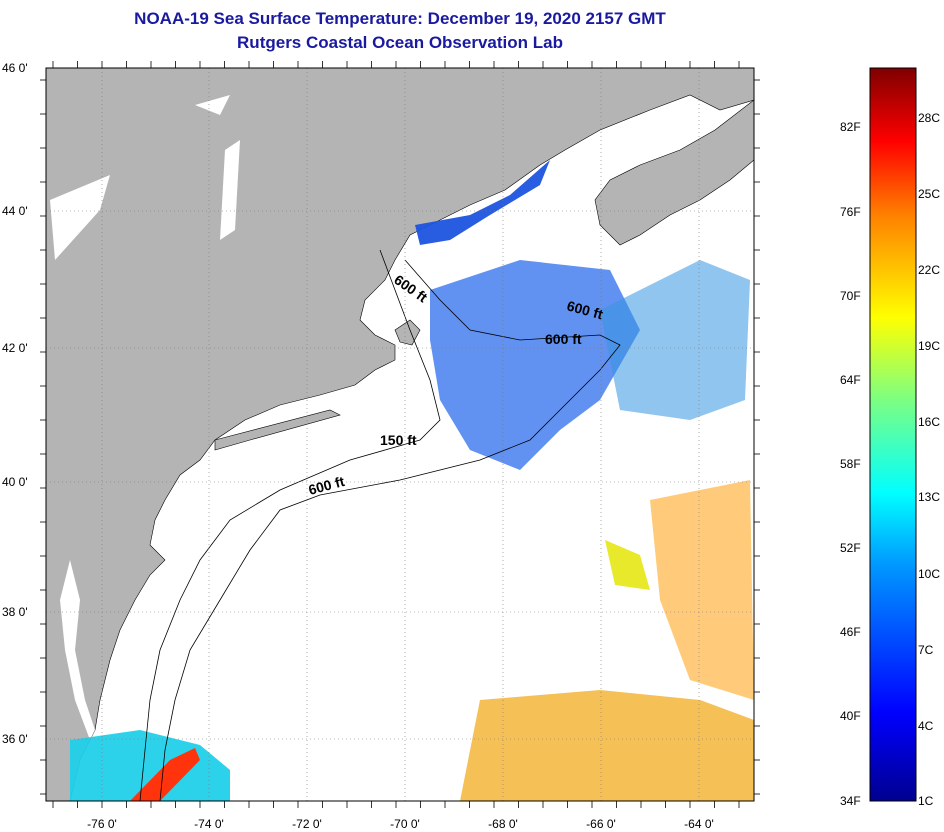  What do you see at coordinates (405, 824) in the screenshot?
I see `x-tick-label: -70 0'` at bounding box center [405, 824].